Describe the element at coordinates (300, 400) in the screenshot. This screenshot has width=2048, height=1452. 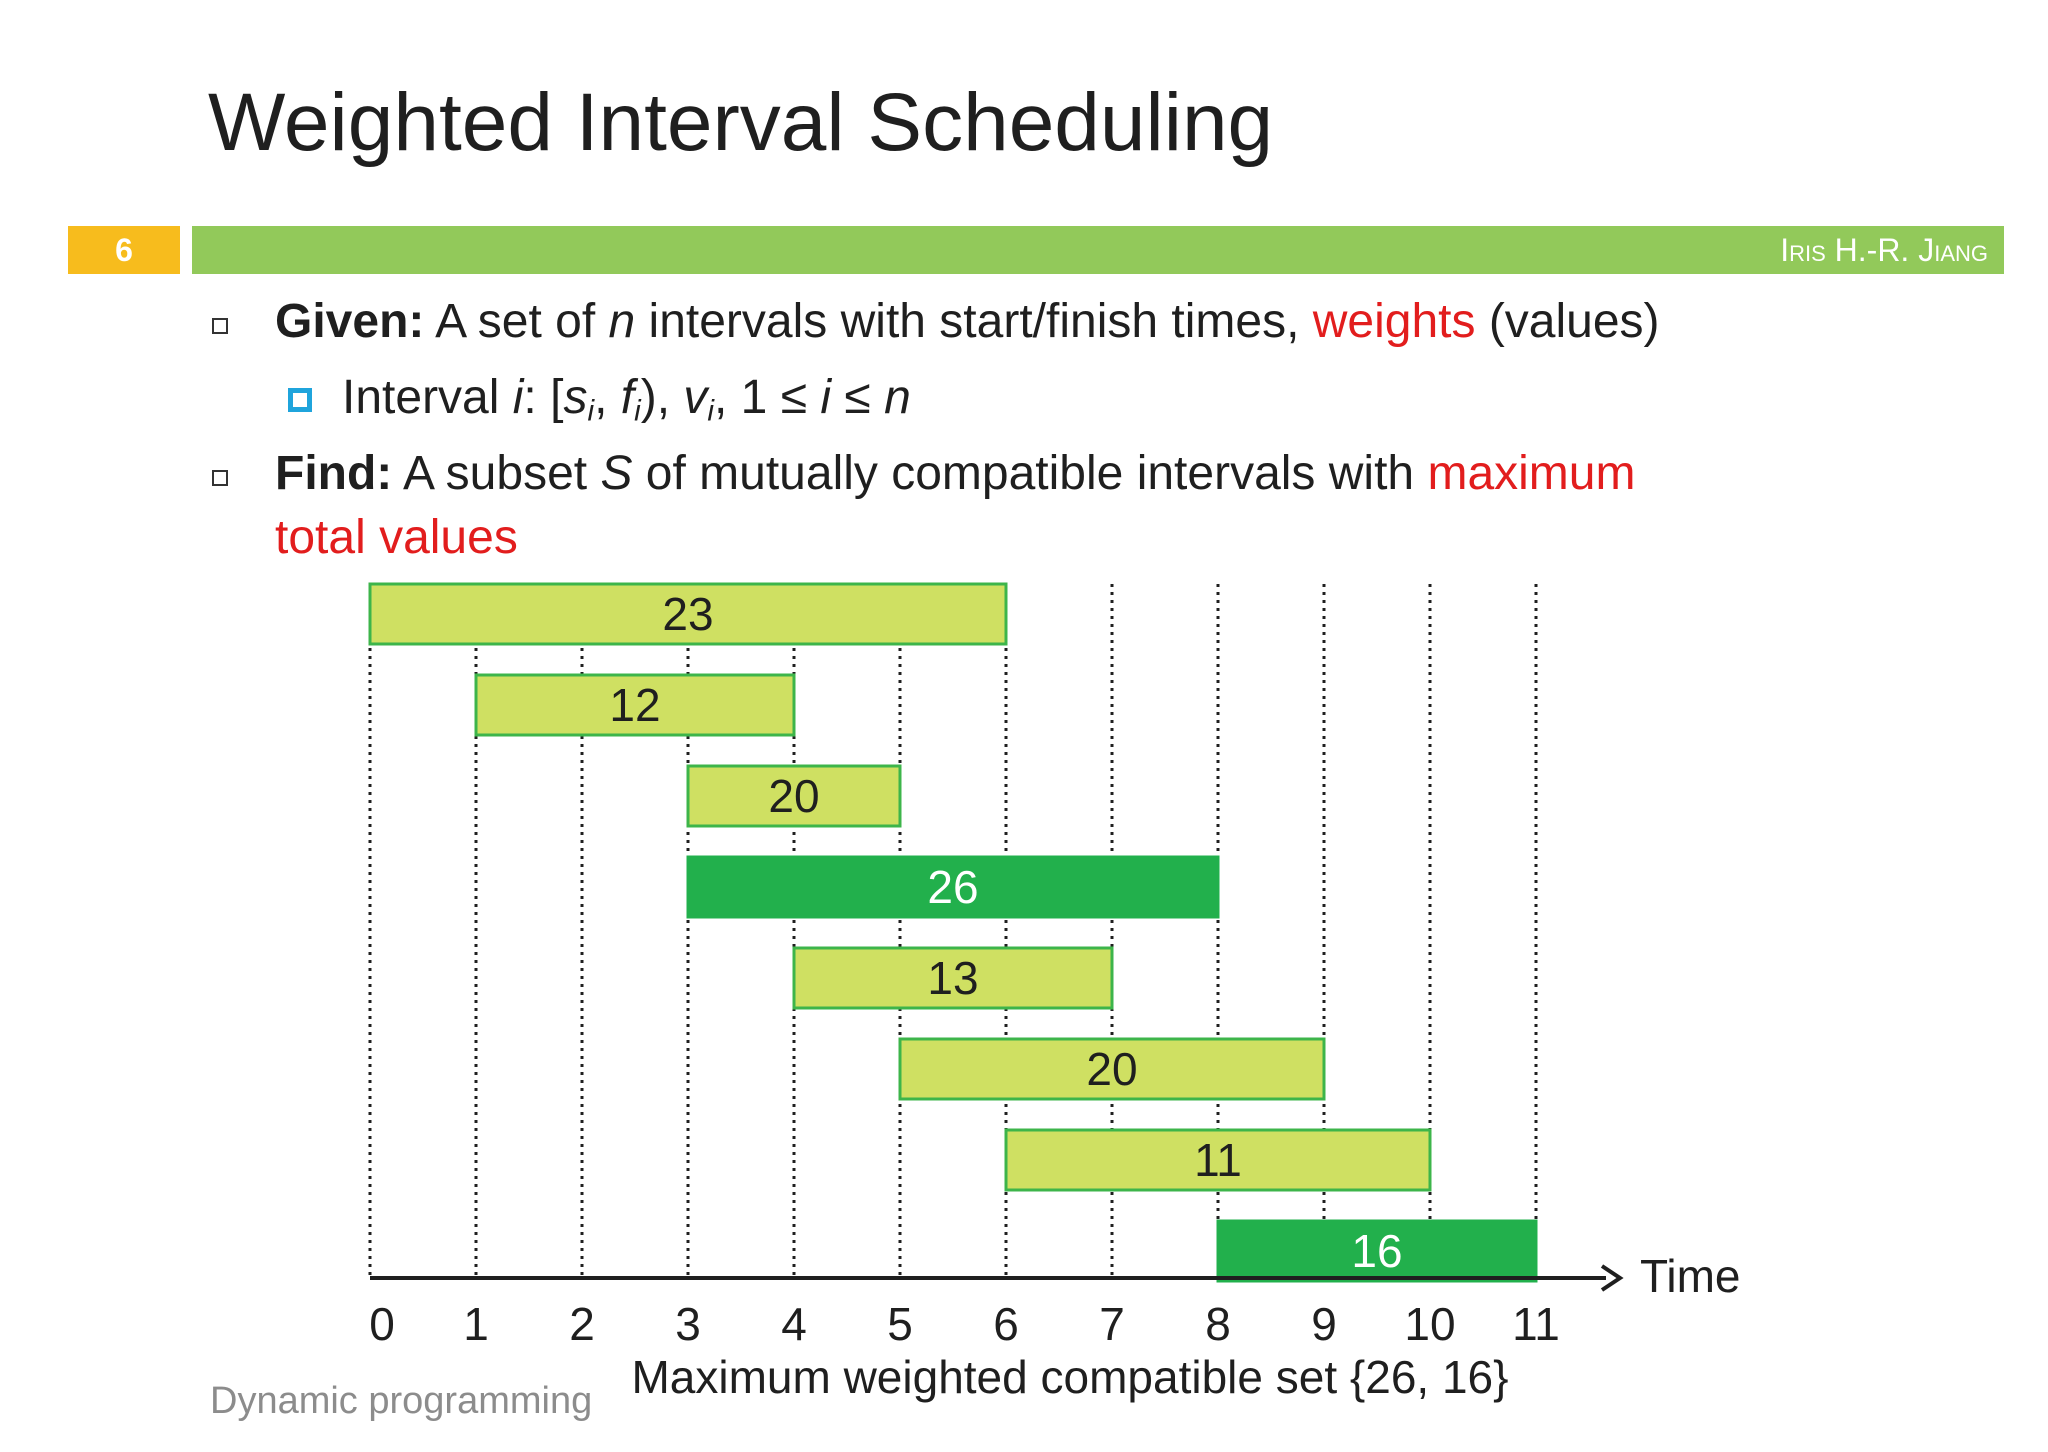
I see `sub-bullet-square-icon` at that location.